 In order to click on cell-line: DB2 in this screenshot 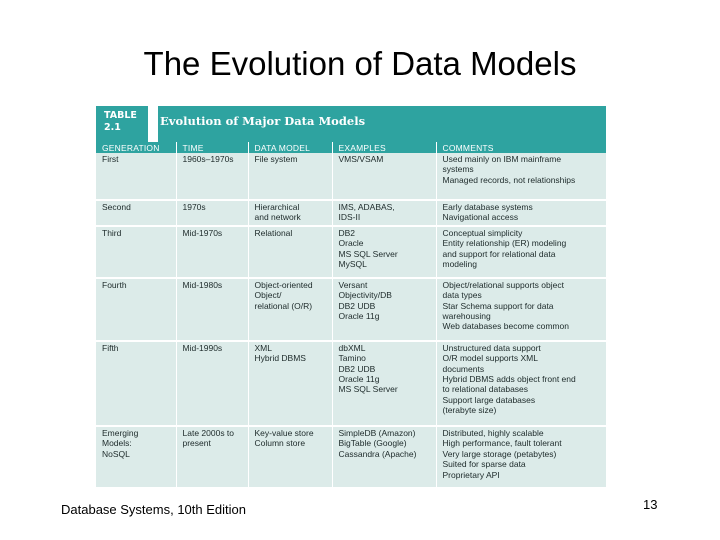, I will do `click(347, 233)`.